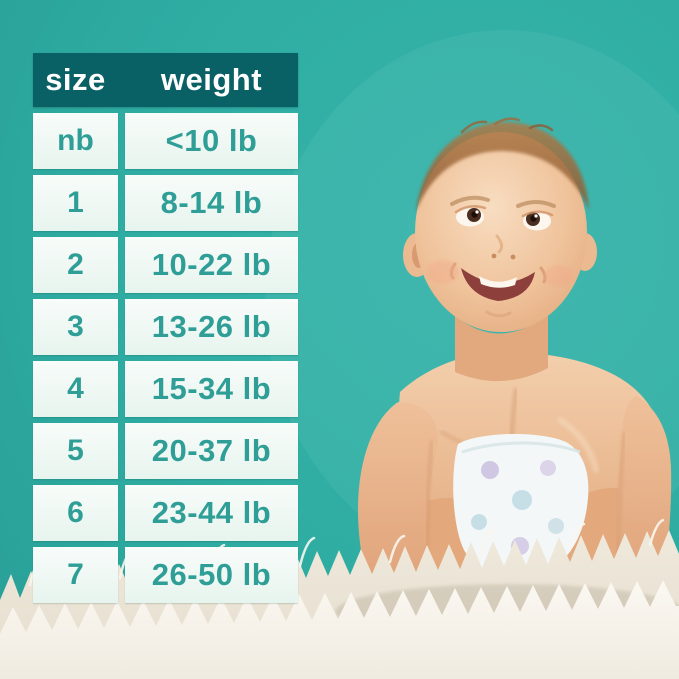 This screenshot has width=679, height=679. I want to click on baby-neck, so click(501, 348).